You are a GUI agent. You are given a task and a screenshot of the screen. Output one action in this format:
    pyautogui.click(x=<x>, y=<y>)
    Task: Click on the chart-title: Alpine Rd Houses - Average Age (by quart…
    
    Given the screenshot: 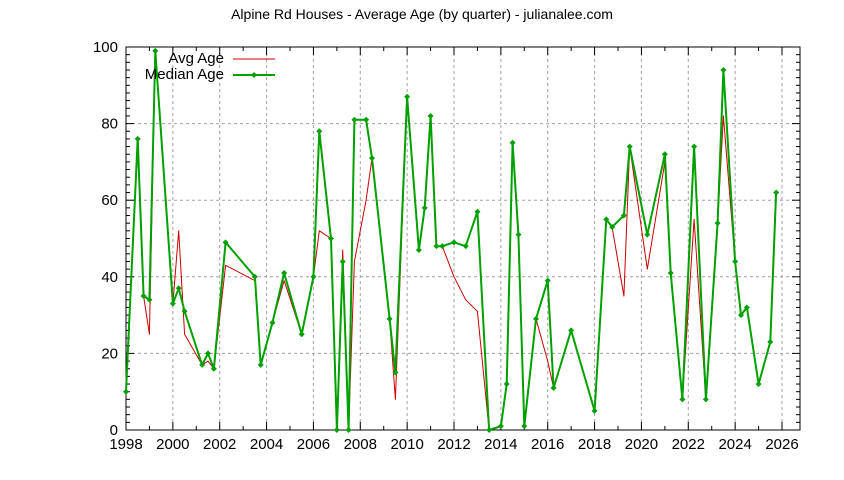 What is the action you would take?
    pyautogui.click(x=422, y=14)
    